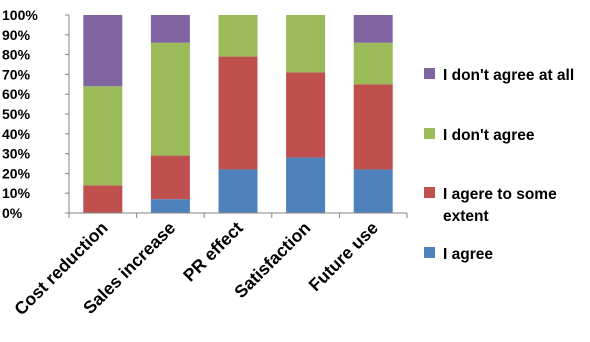 Image resolution: width=590 pixels, height=342 pixels. Describe the element at coordinates (373, 127) in the screenshot. I see `bar-segment-future-use-i-agere-to-some-extent` at that location.